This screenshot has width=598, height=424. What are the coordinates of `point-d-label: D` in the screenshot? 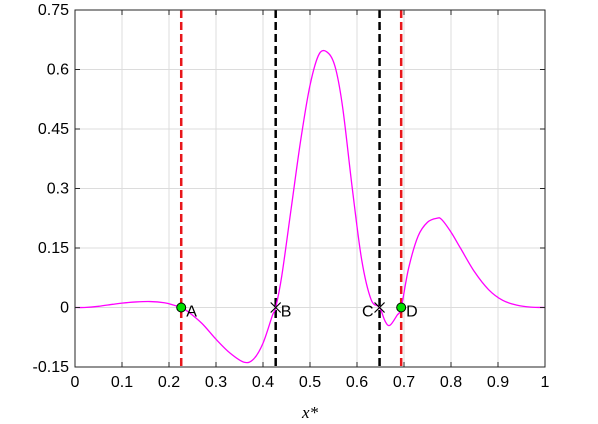 It's located at (412, 312).